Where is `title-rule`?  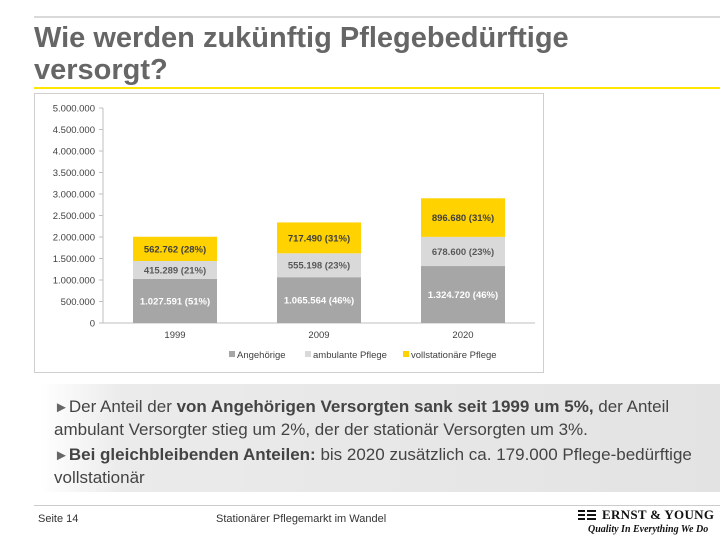 title-rule is located at coordinates (377, 88).